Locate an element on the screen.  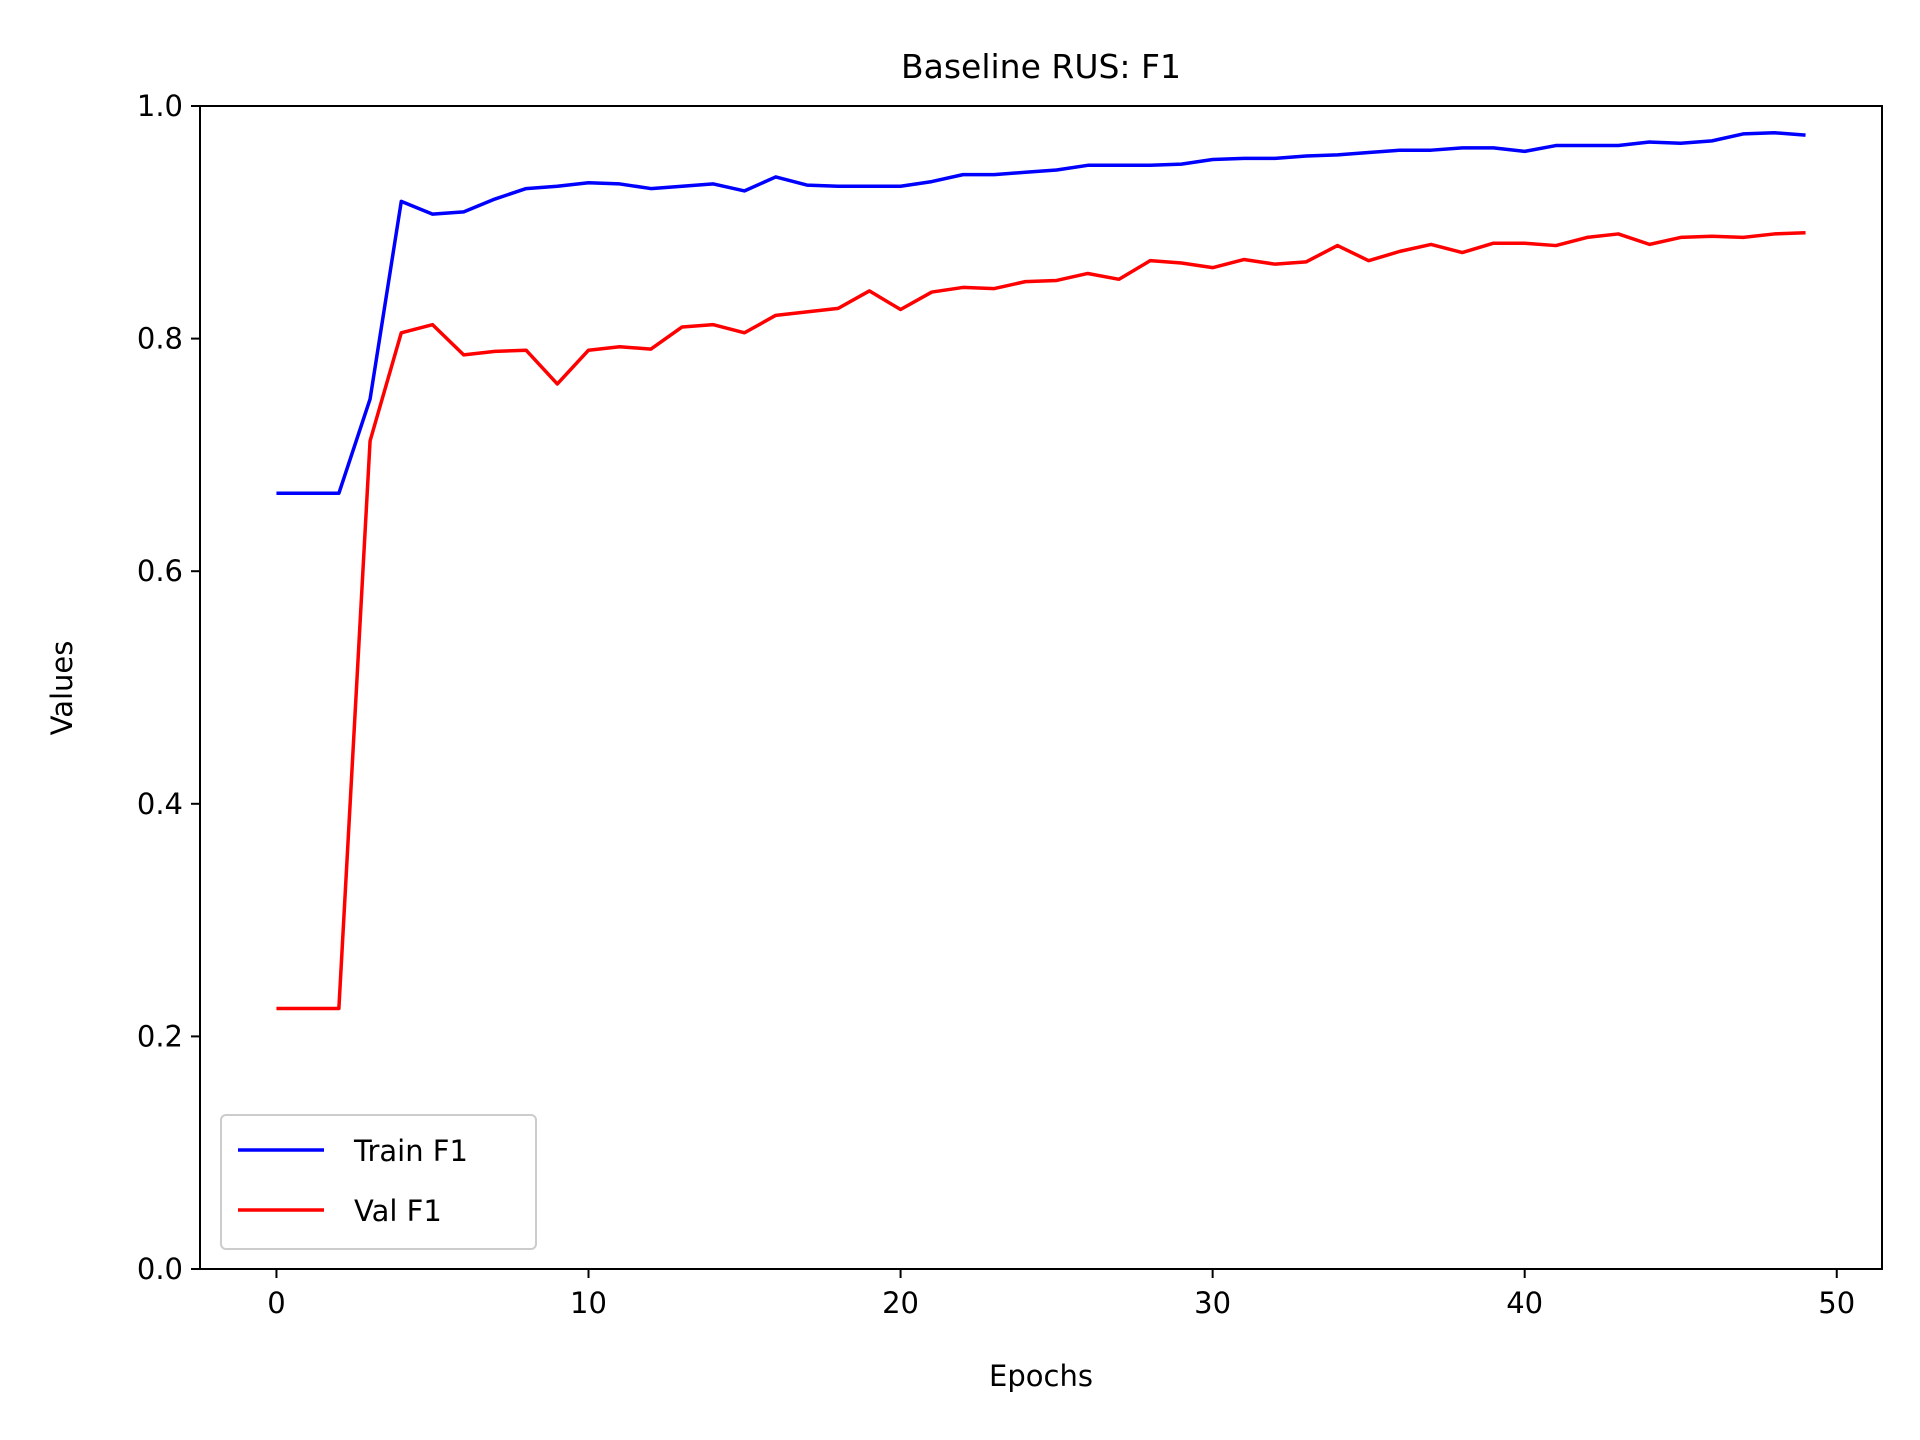
x-axis-label: Epochs is located at coordinates (1041, 1376).